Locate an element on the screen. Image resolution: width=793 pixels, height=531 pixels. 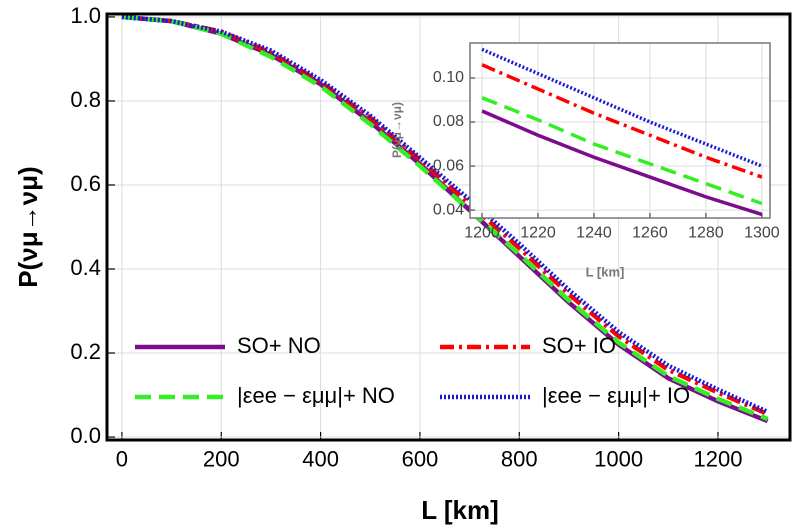
y-tick-label: 0.10 is located at coordinates (448, 77).